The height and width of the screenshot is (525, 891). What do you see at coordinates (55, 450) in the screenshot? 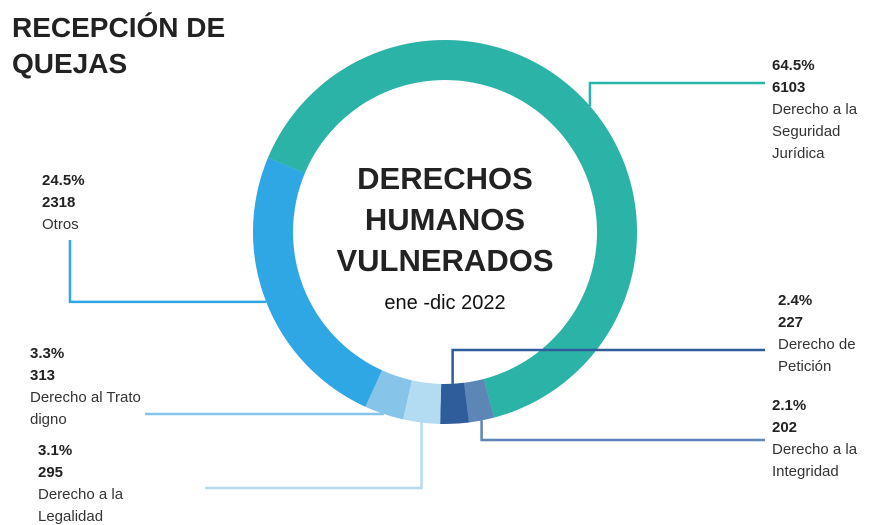
I see `percent-label: 3.1%` at bounding box center [55, 450].